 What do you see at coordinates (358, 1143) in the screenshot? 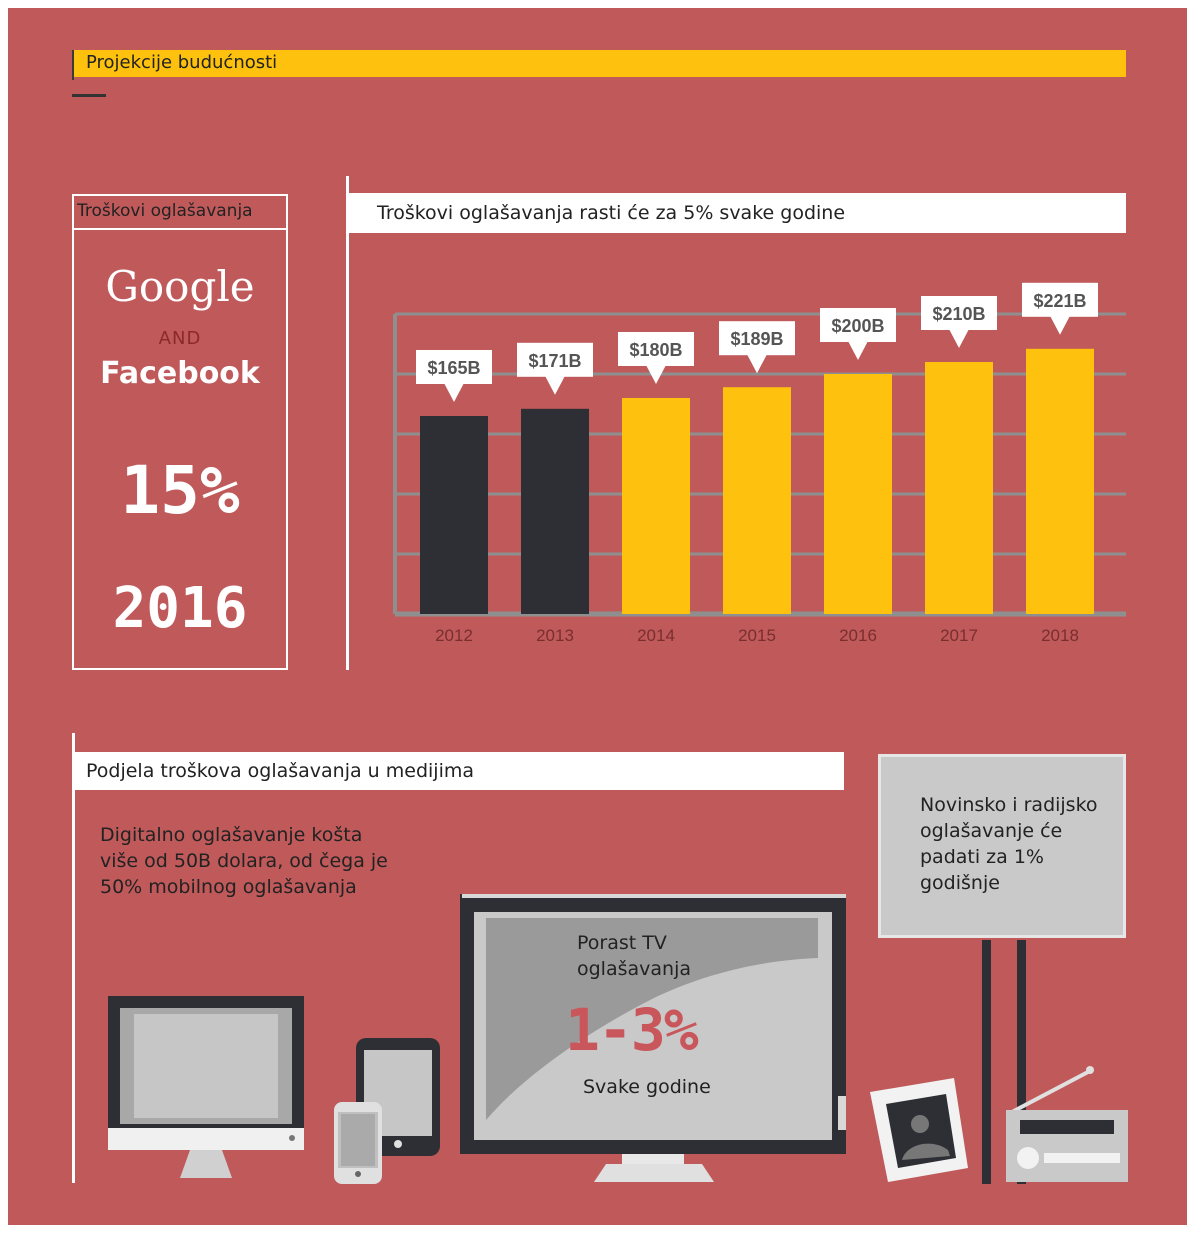
I see `phone-icon` at bounding box center [358, 1143].